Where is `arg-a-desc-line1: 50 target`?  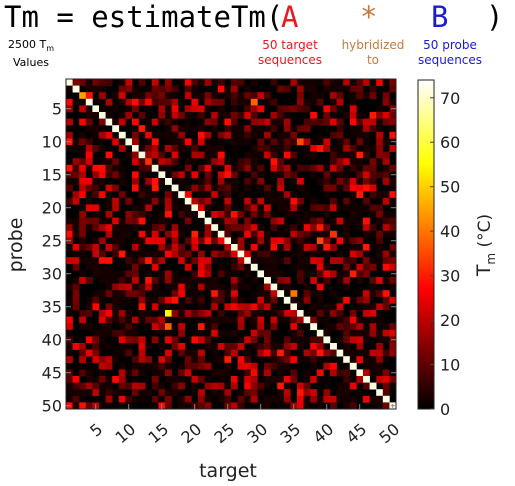 arg-a-desc-line1: 50 target is located at coordinates (290, 45).